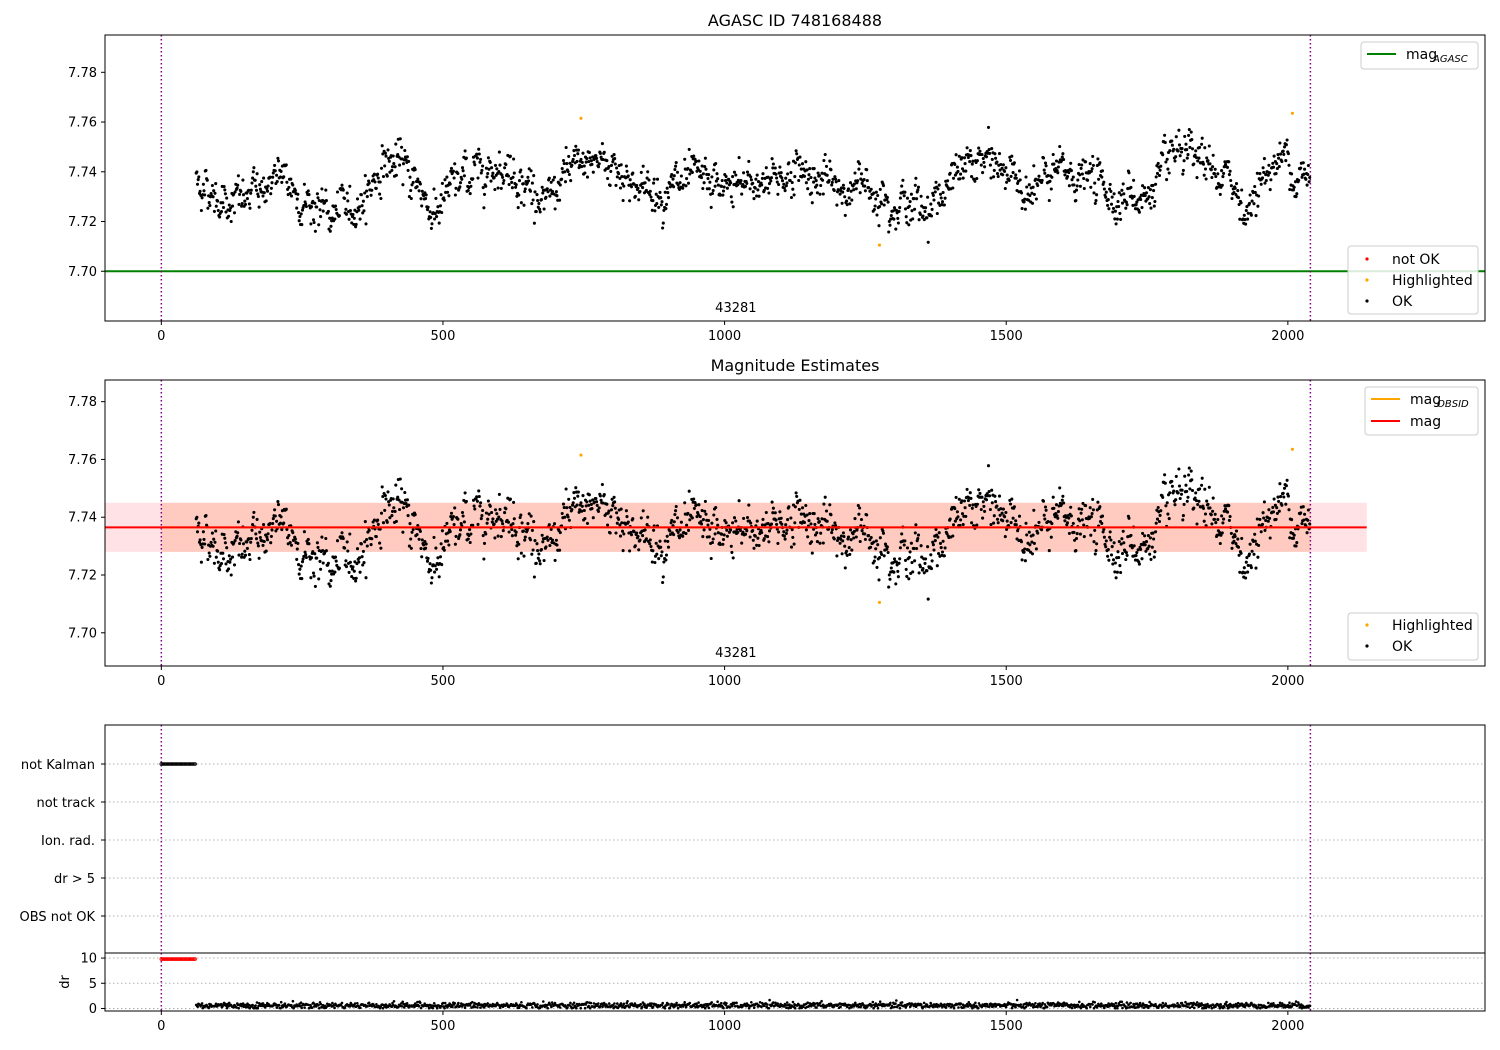 The width and height of the screenshot is (1500, 1050). I want to click on y-tick-label: 7.72, so click(82, 222).